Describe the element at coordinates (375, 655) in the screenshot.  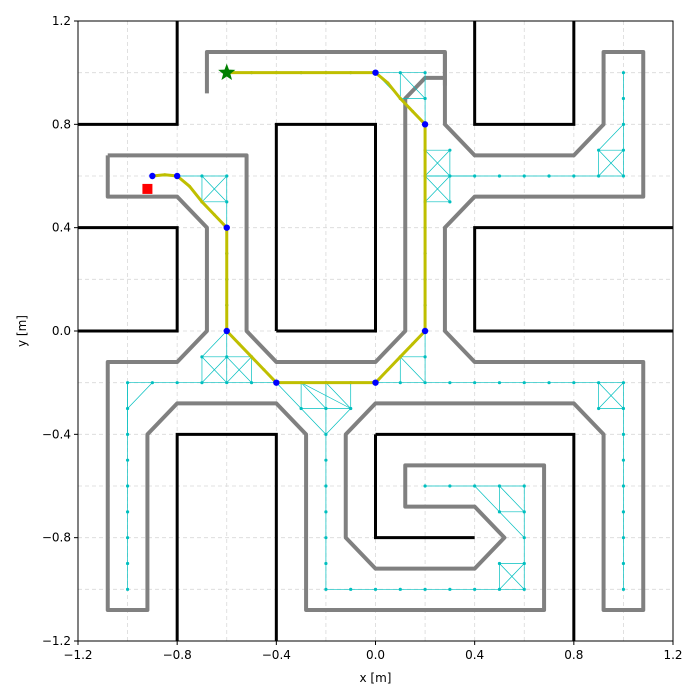
I see `x-tick-label: 0.0` at that location.